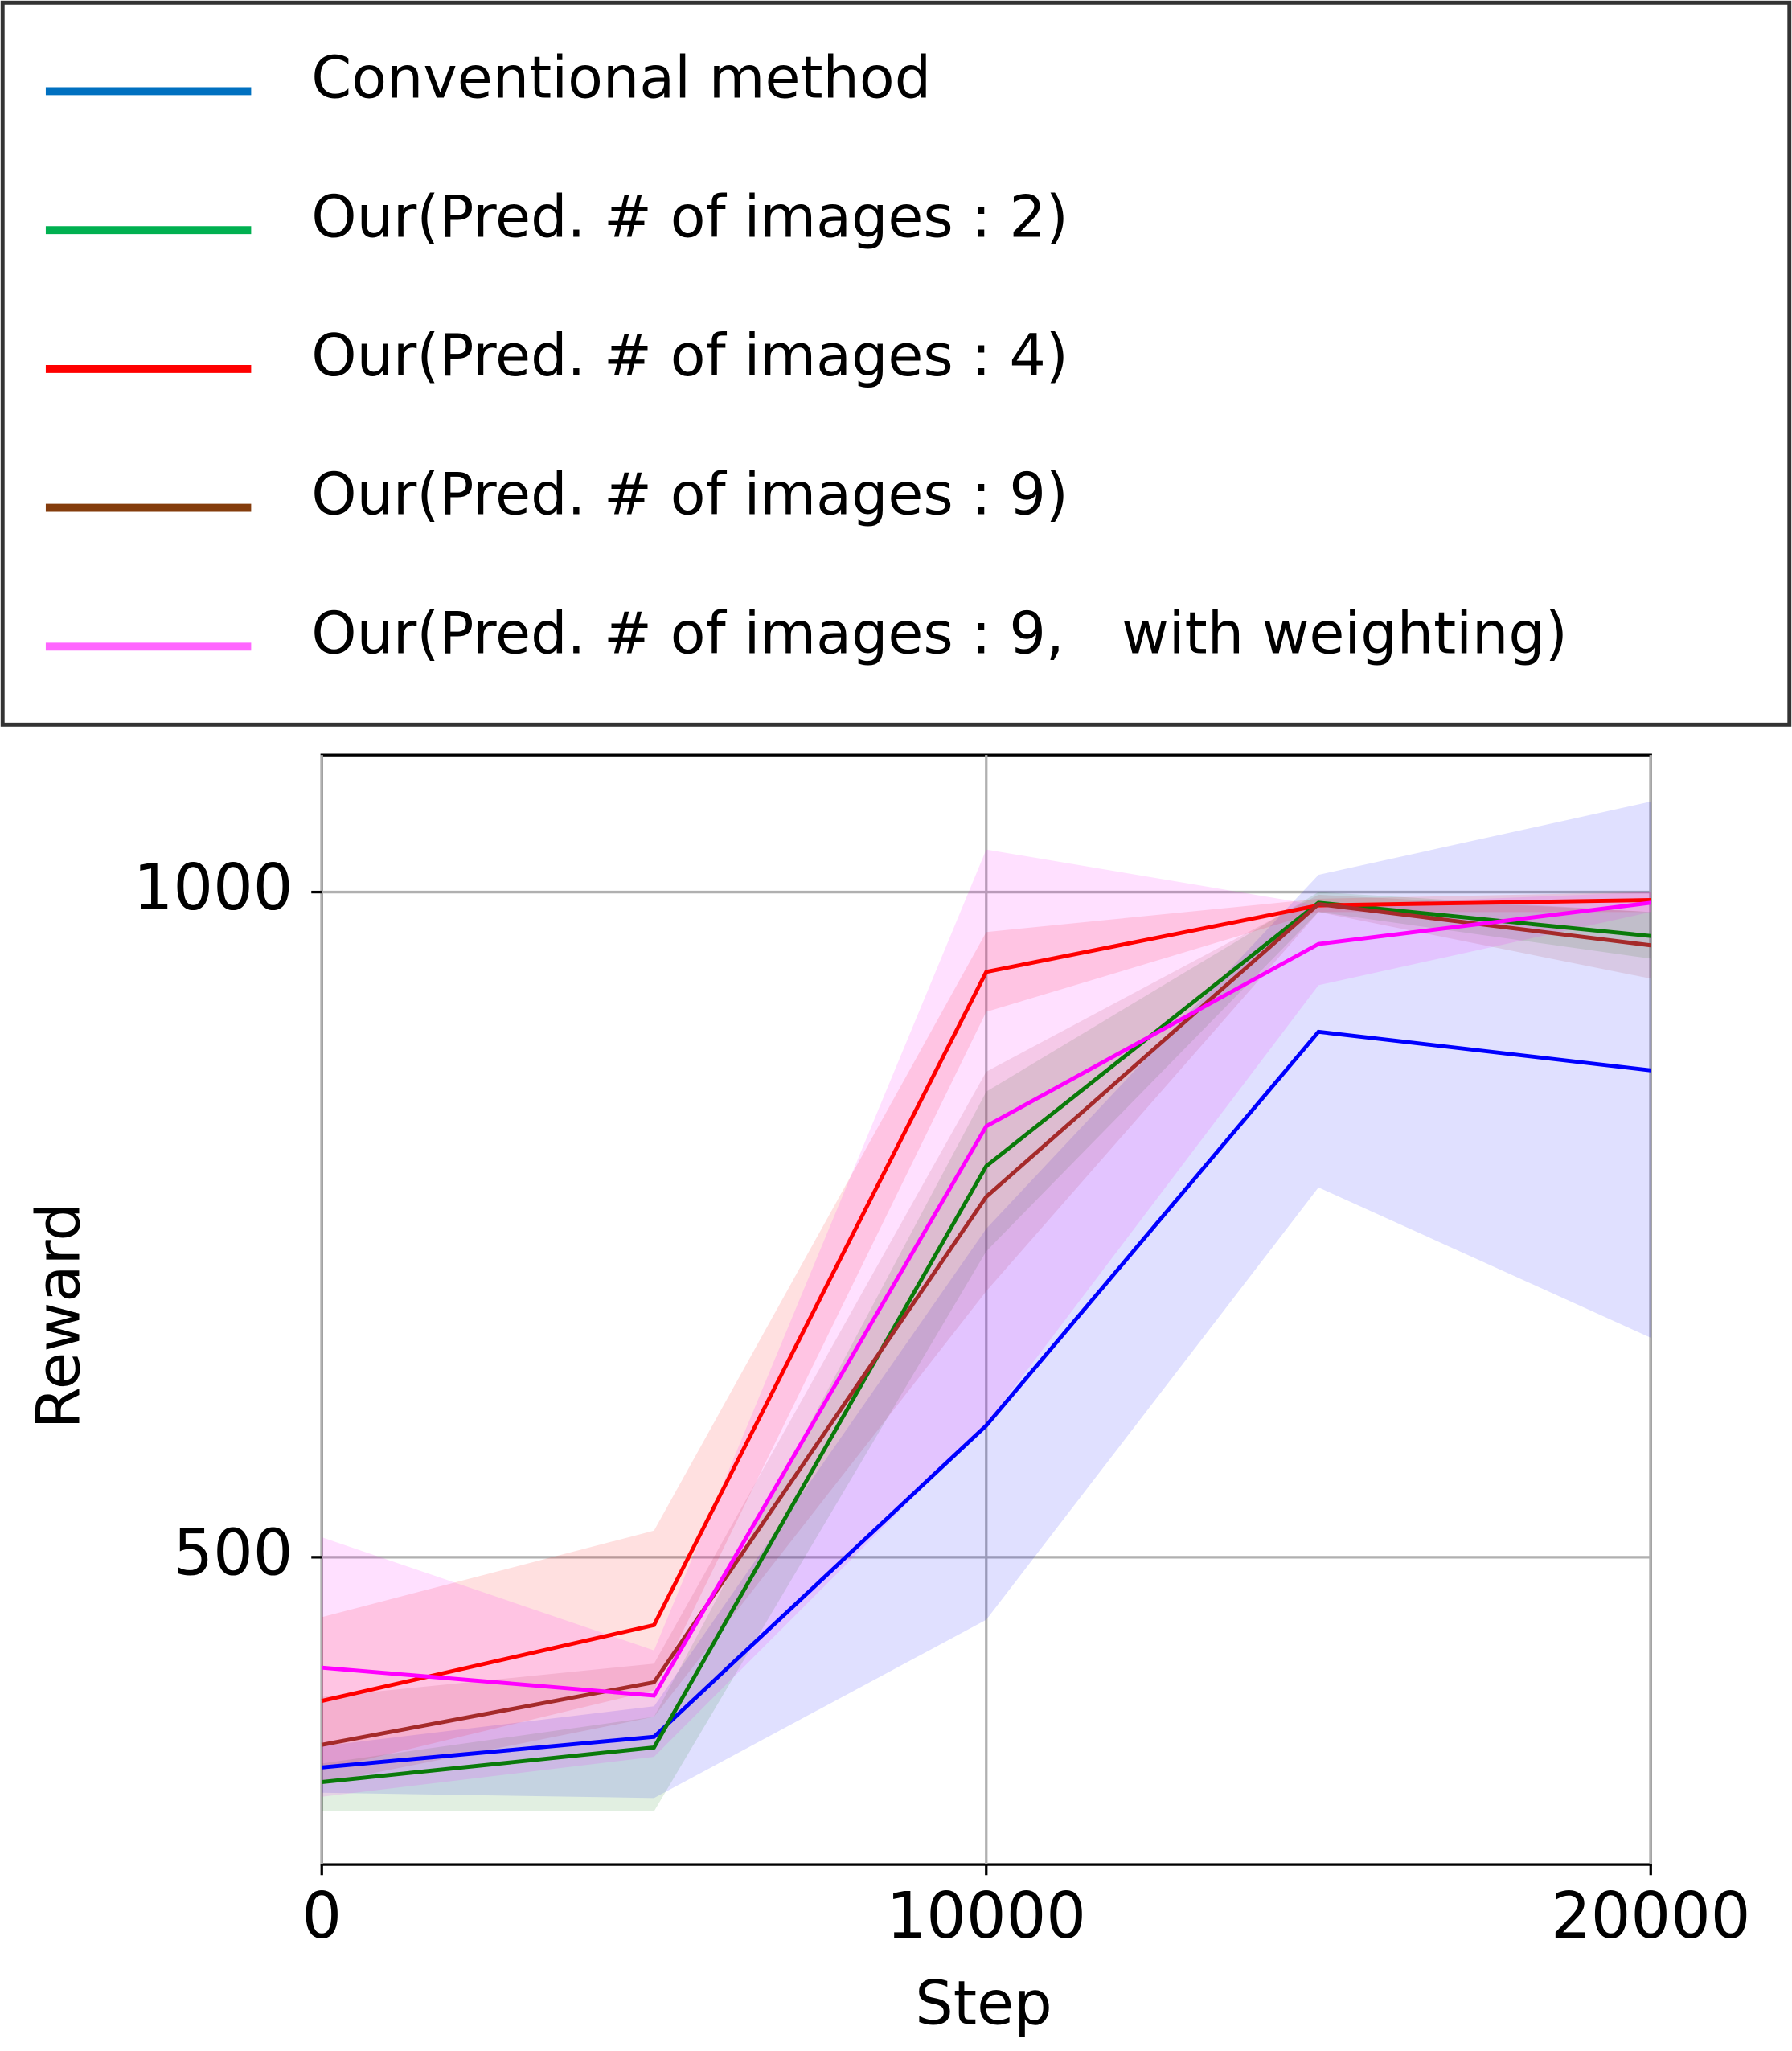 The width and height of the screenshot is (1792, 2051). Describe the element at coordinates (1651, 1915) in the screenshot. I see `x-tick-label: 20000` at that location.